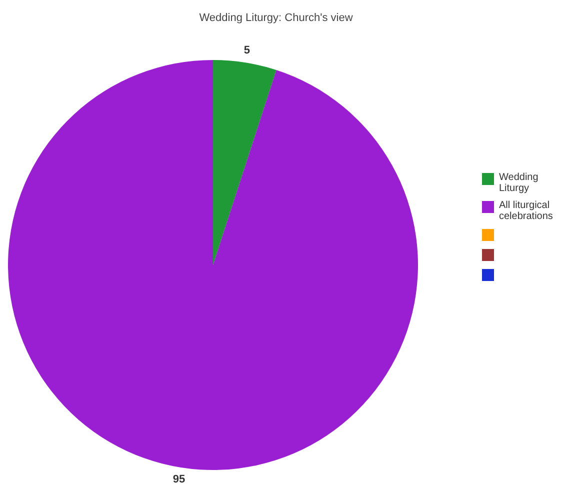 The height and width of the screenshot is (492, 576). I want to click on legend-label: All liturgical celebrations, so click(526, 211).